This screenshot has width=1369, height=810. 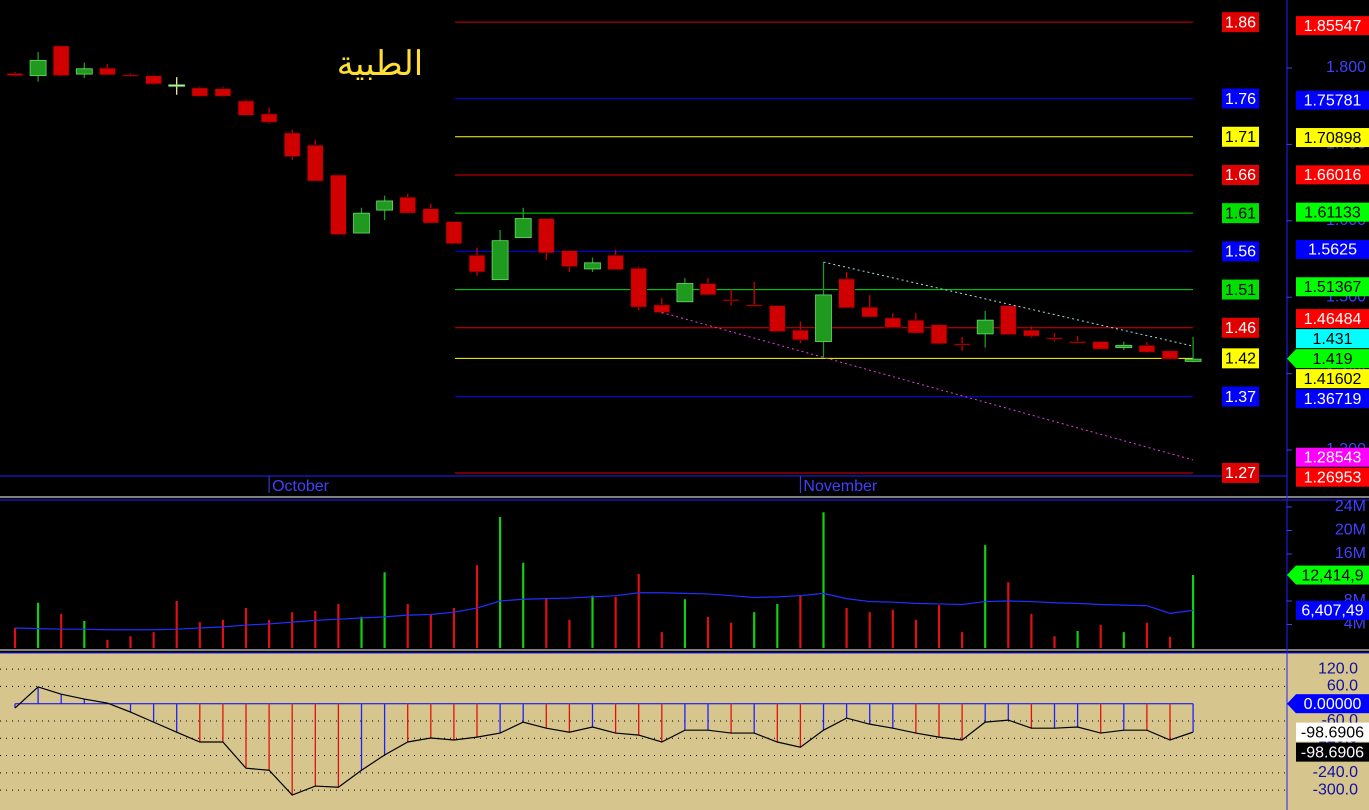 I want to click on level-label: 1.56, so click(x=1240, y=252).